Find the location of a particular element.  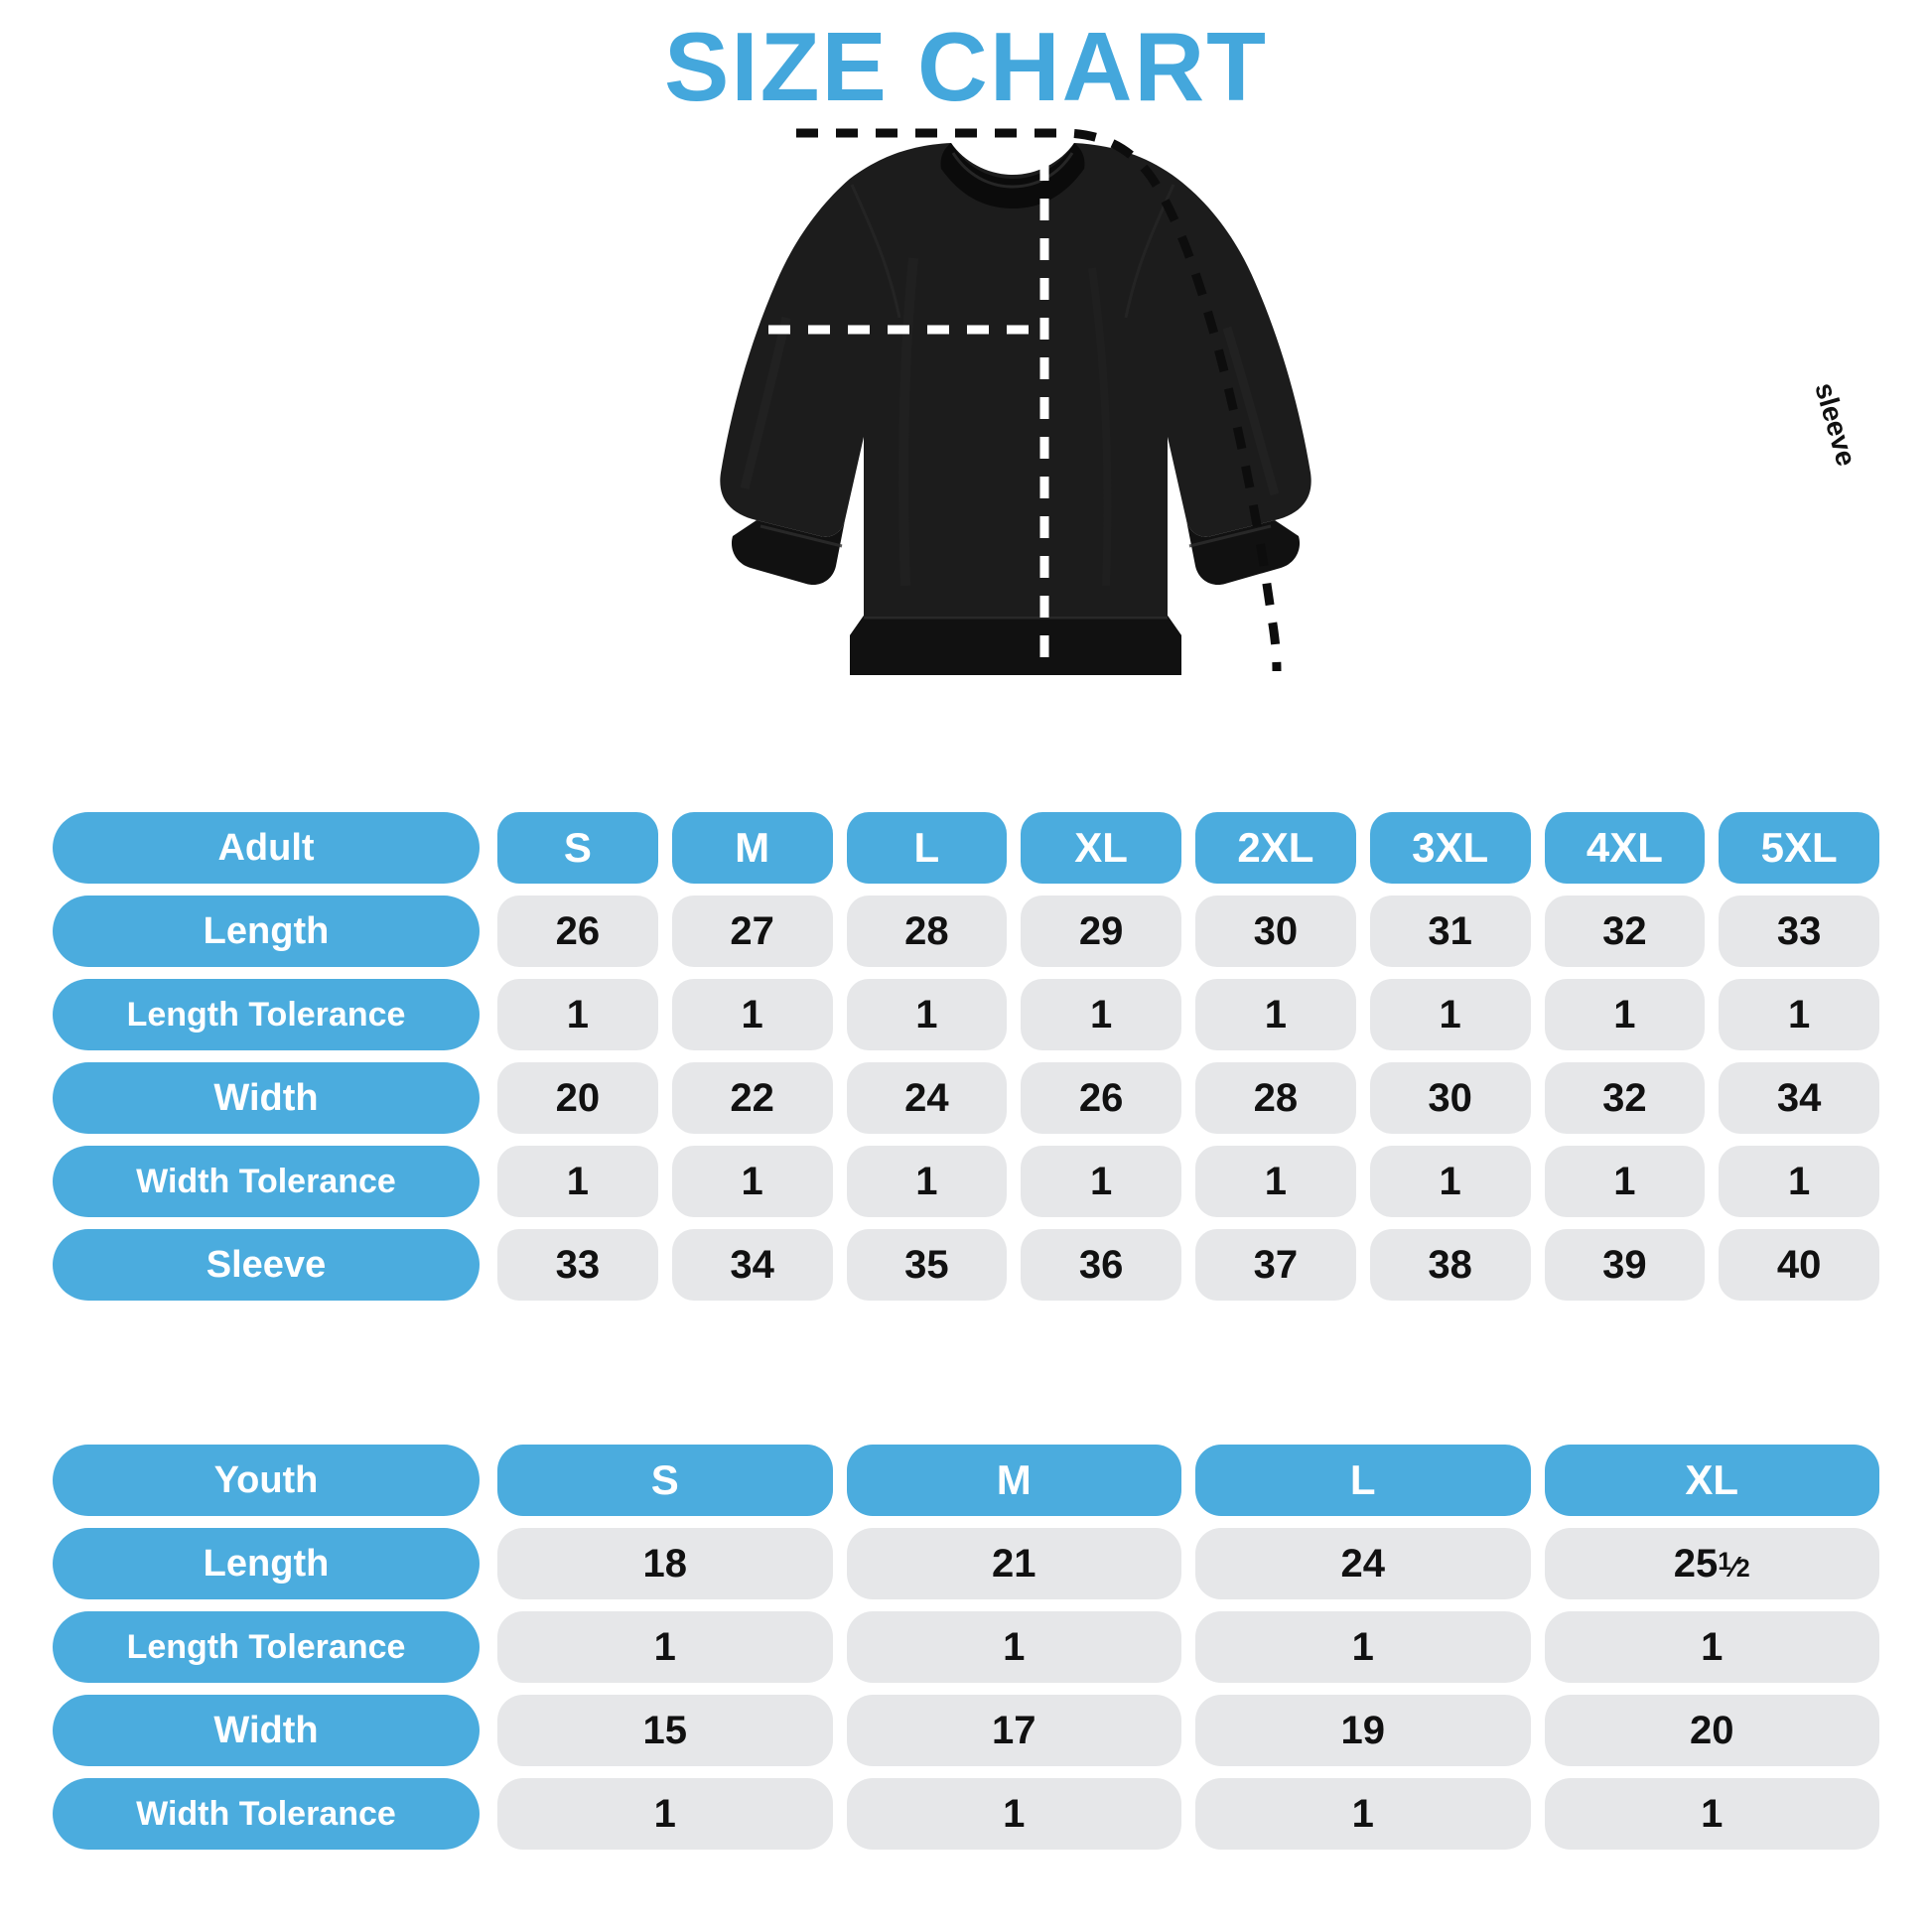

adult-size-header-xl: XL is located at coordinates (1101, 848).